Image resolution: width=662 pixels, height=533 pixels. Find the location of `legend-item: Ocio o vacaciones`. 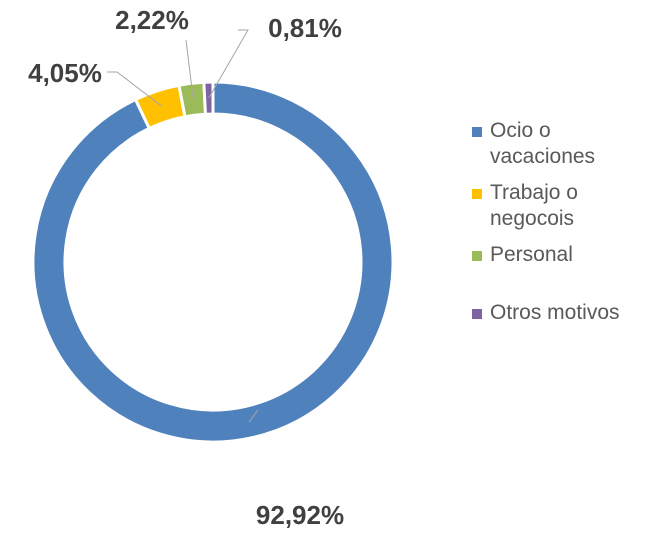

legend-item: Ocio o vacaciones is located at coordinates (551, 144).